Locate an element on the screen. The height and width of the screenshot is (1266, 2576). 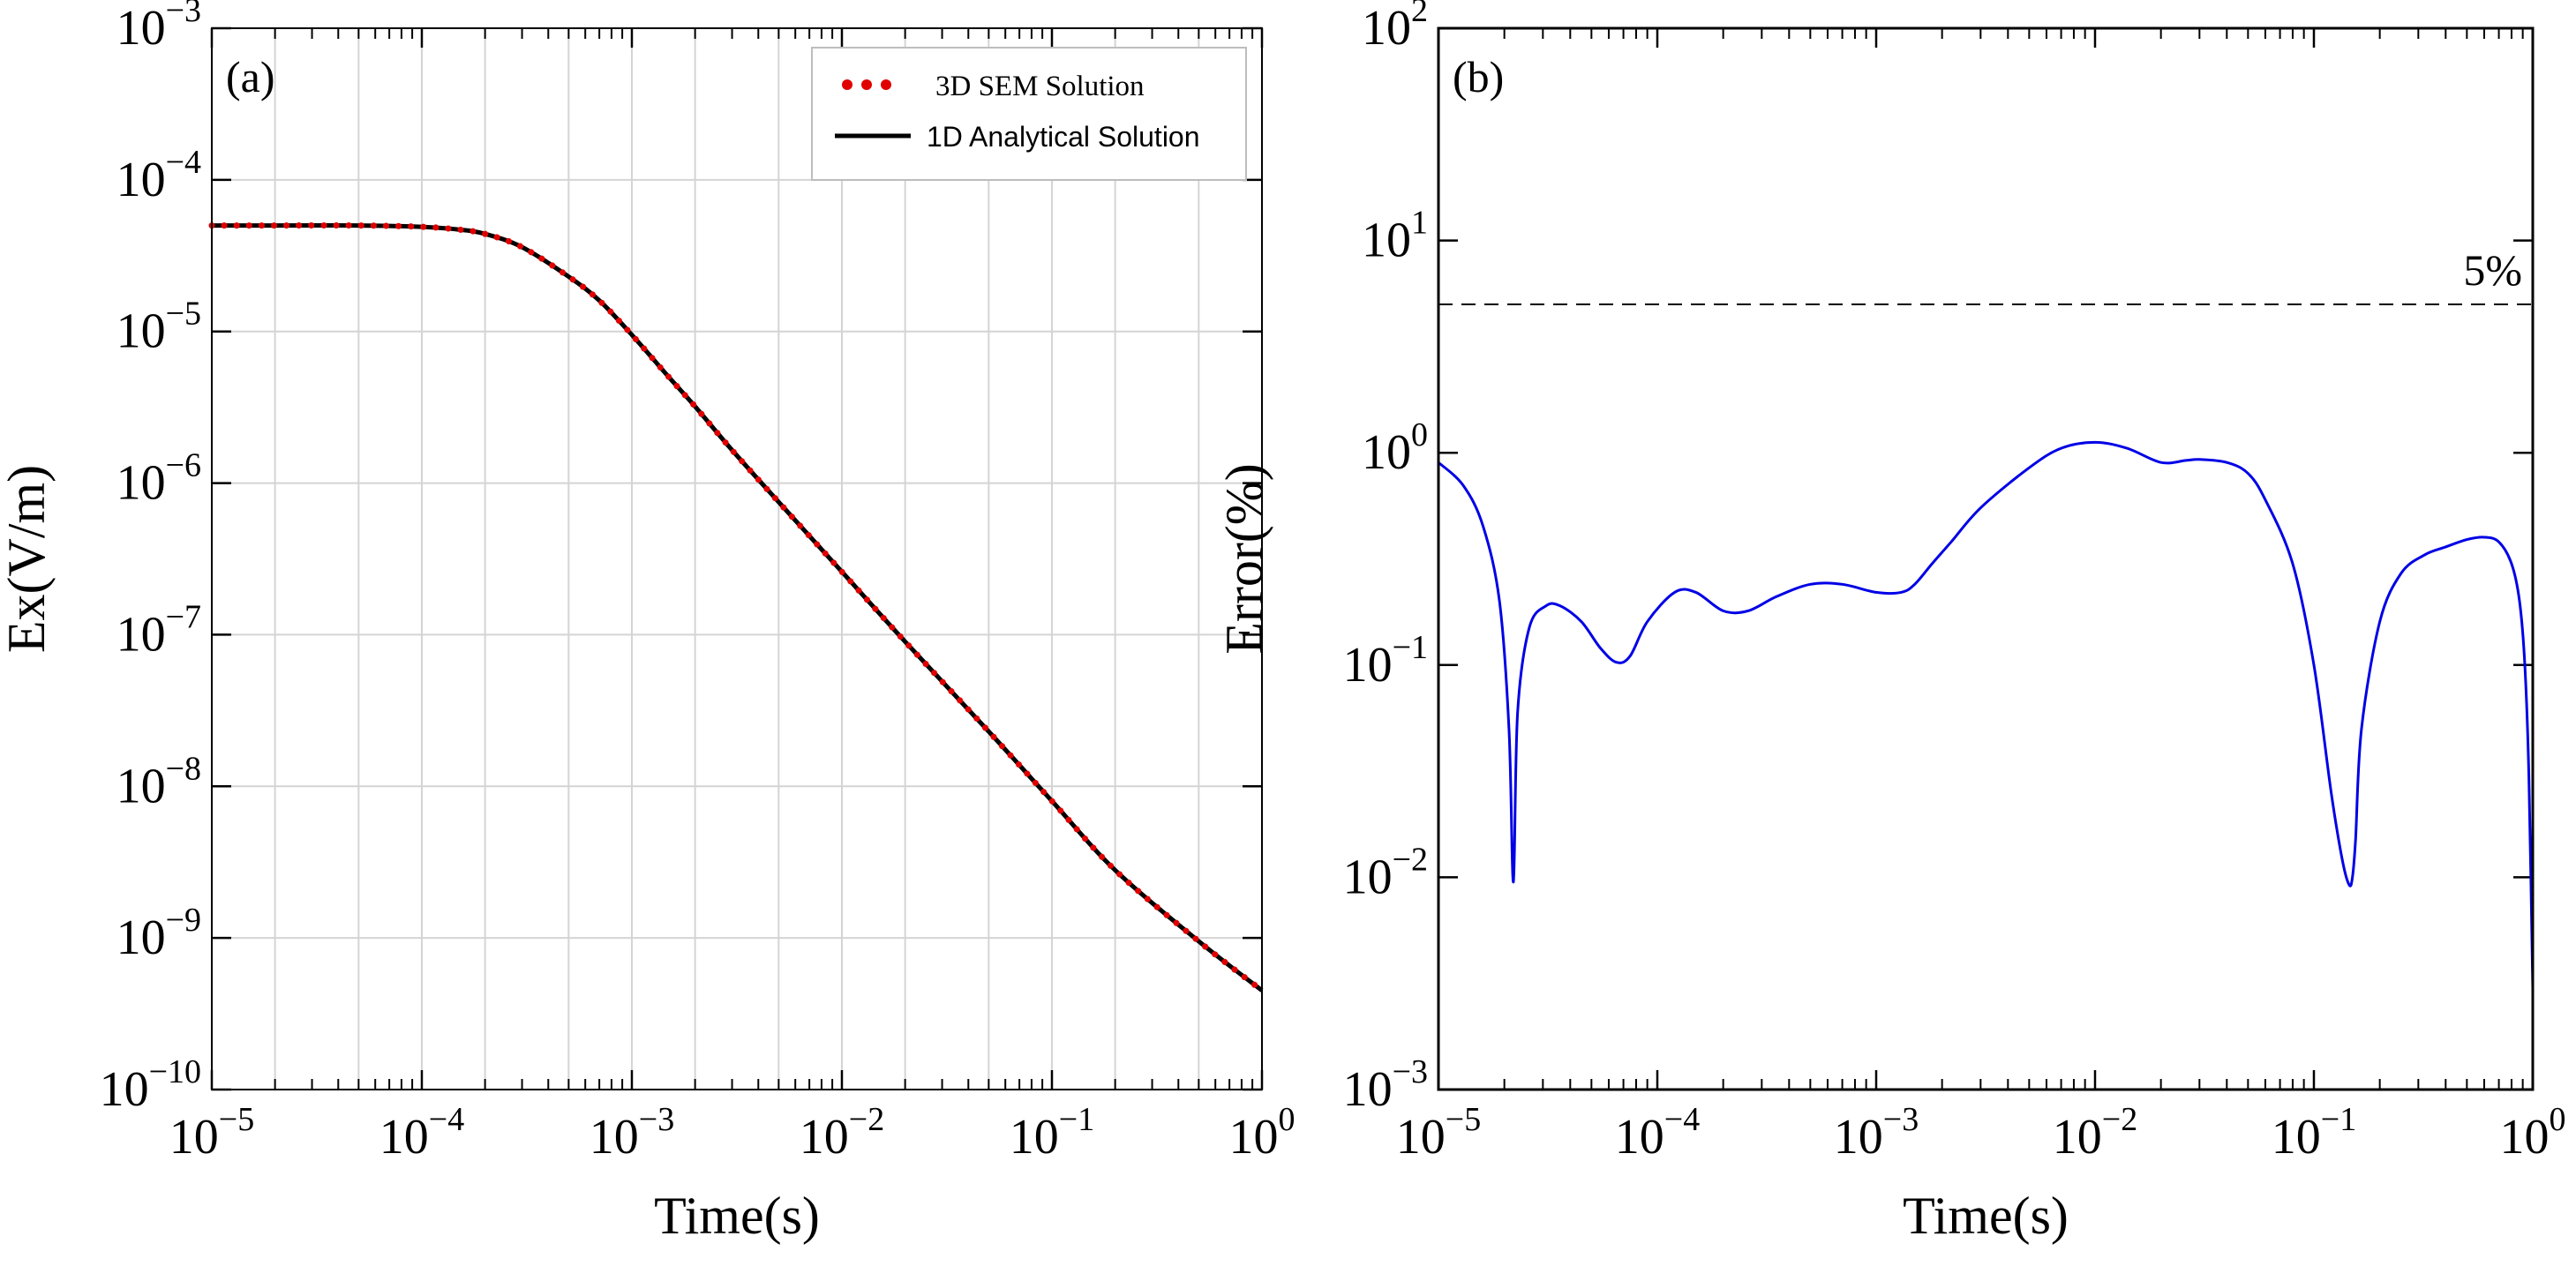
y-axis-label-a: Ex(V/m) is located at coordinates (28, 559).